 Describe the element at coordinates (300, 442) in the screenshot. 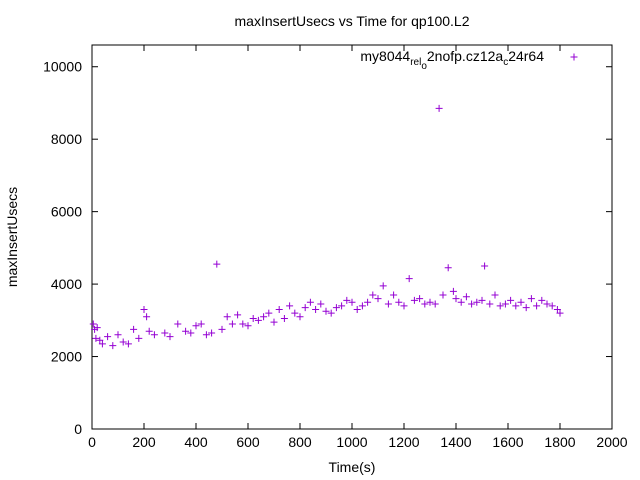

I see `x-tick-label: 800` at that location.